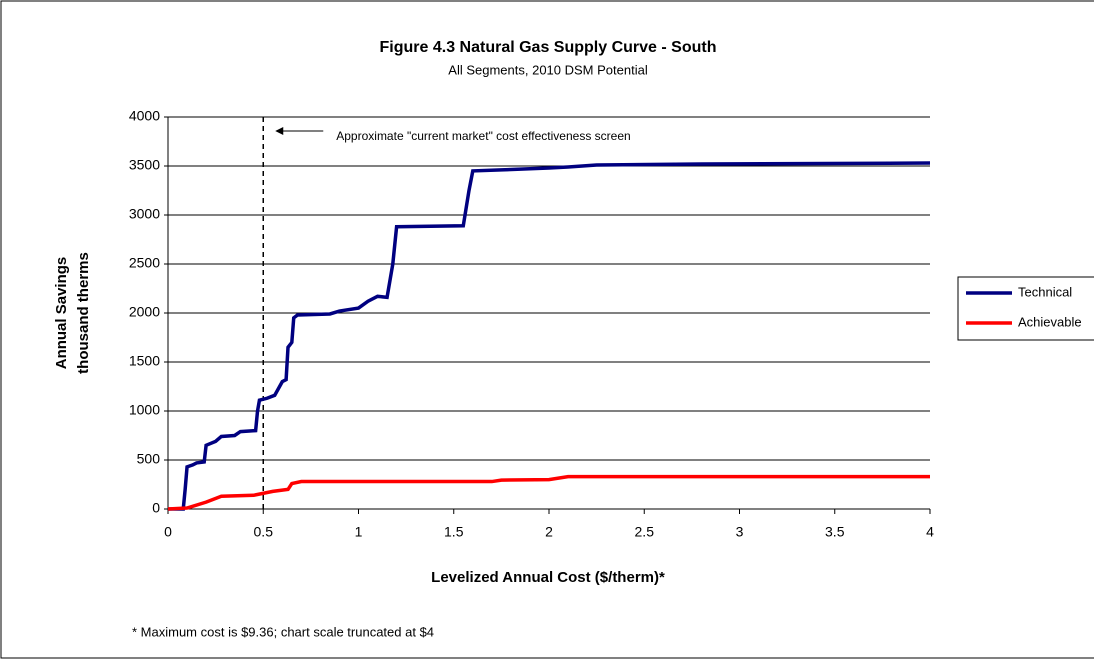 This screenshot has width=1094, height=660. What do you see at coordinates (548, 69) in the screenshot?
I see `chart-subtitle: All Segments, 2010 DSM Potential` at bounding box center [548, 69].